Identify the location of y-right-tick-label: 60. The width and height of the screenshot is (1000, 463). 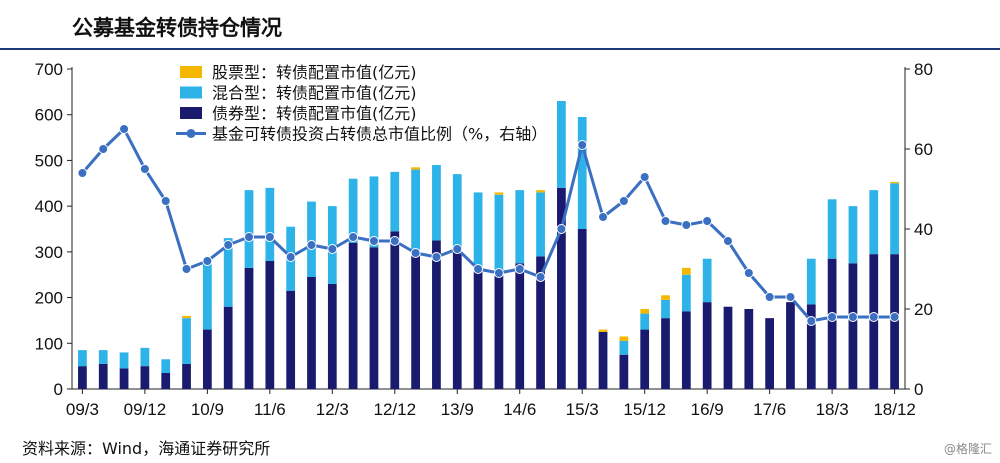
(923, 149).